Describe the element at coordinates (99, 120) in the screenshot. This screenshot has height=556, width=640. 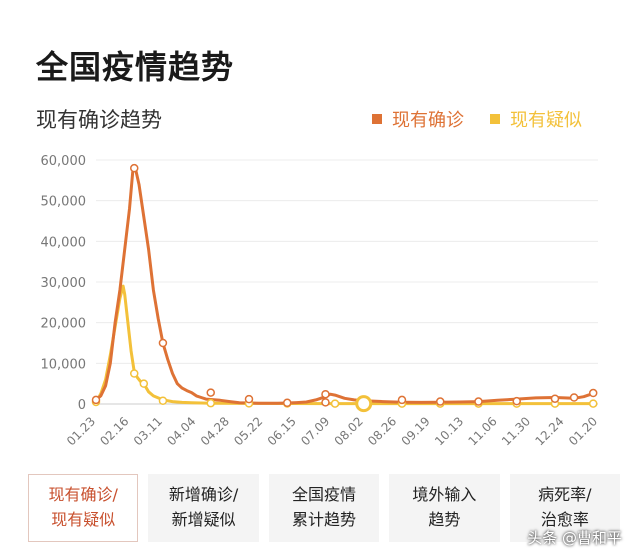
I see `chart-title: 现有确诊趋势` at that location.